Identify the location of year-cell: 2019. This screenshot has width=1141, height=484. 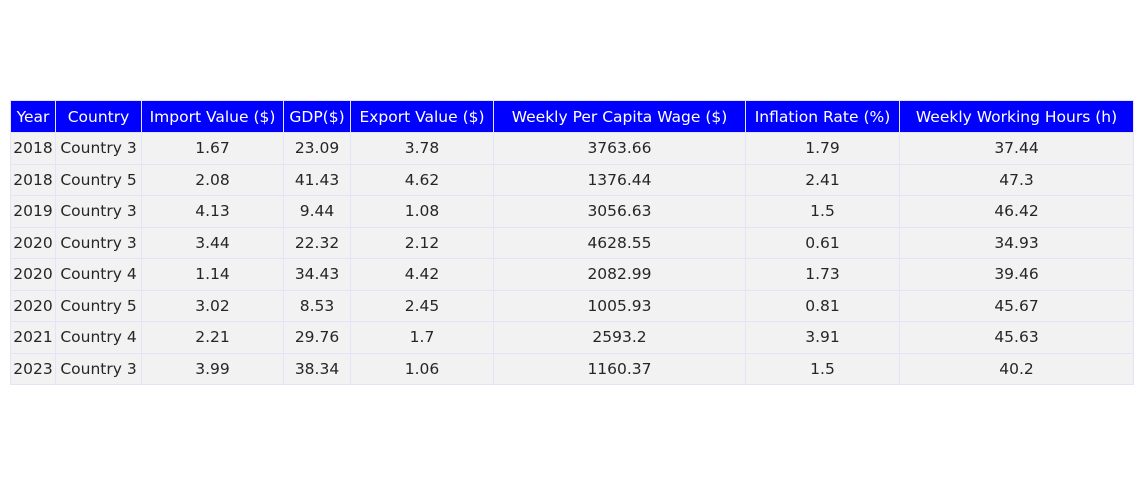
(33, 211).